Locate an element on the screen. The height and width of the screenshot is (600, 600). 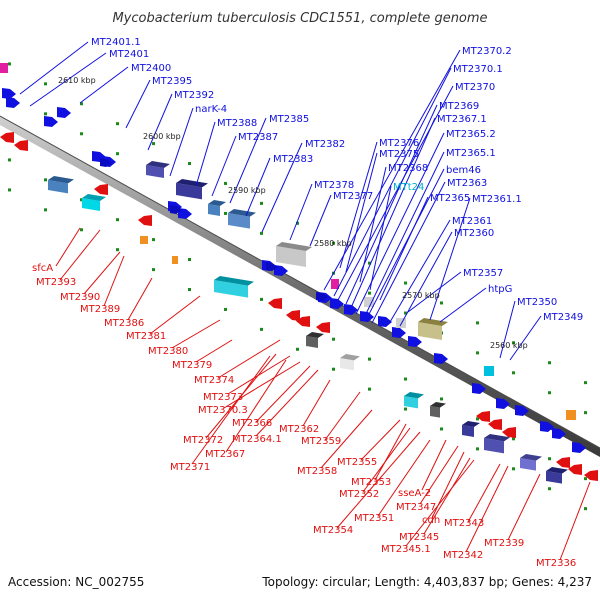
gene-label: MT2347 is located at coordinates (416, 507).